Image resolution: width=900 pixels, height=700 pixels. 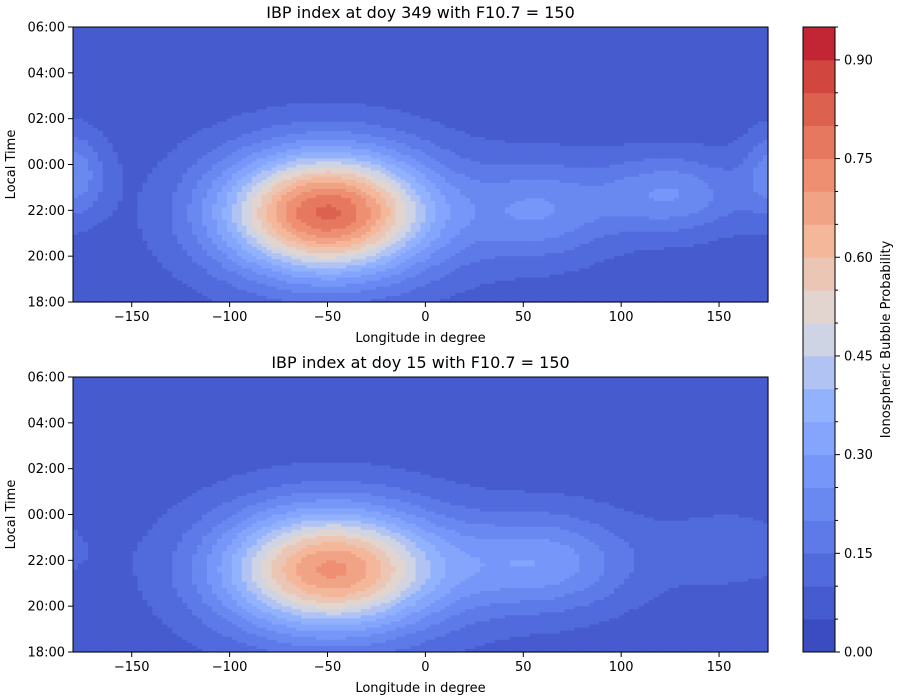 What do you see at coordinates (420, 12) in the screenshot?
I see `chart-title-top: IBP index at doy 349 with F10.7 = 150` at bounding box center [420, 12].